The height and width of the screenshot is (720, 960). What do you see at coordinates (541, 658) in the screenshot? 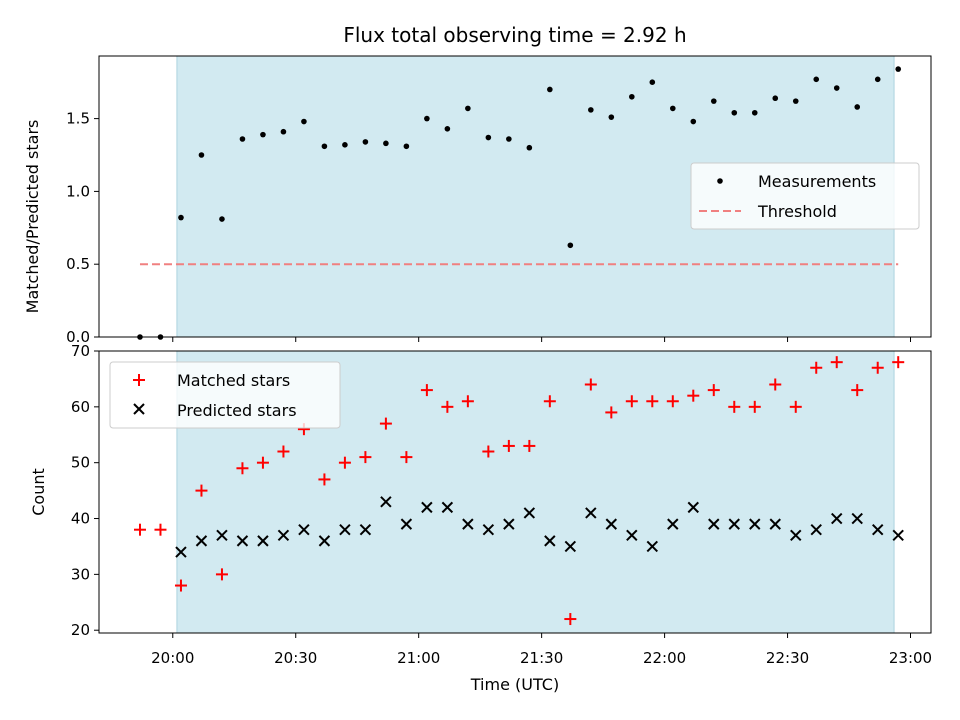
I see `x-tick-label: 21:30` at bounding box center [541, 658].